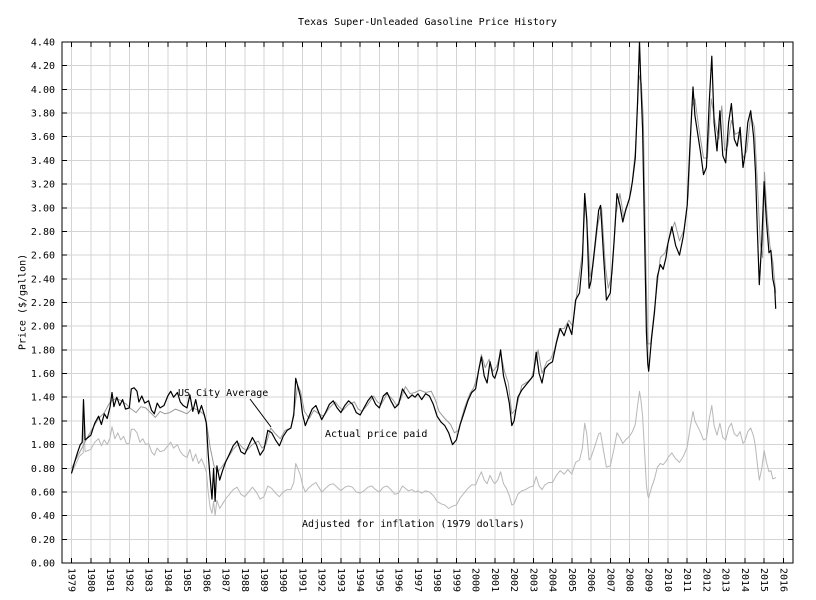 Image resolution: width=816 pixels, height=600 pixels. I want to click on x-tick-label: 1981, so click(109, 580).